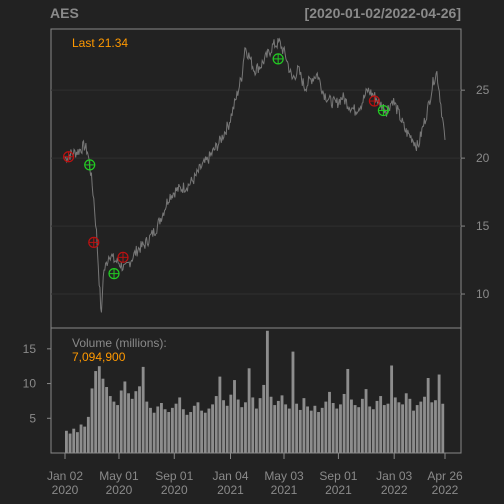  Describe the element at coordinates (230, 476) in the screenshot. I see `x-tick-label-date: Jan 04` at that location.